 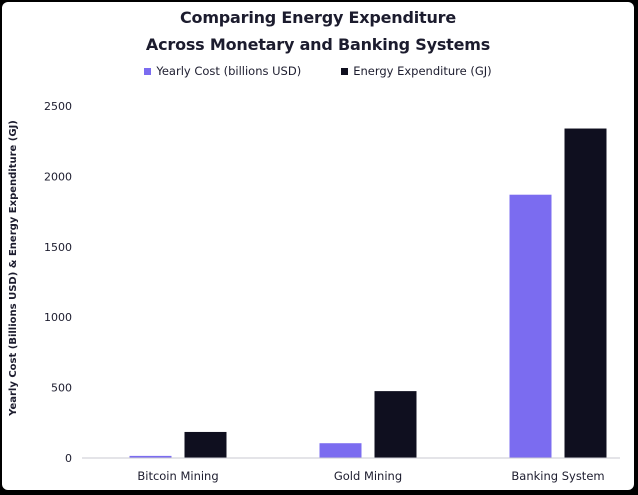 I want to click on bar-banking-system-yearly-cost, so click(x=530, y=326).